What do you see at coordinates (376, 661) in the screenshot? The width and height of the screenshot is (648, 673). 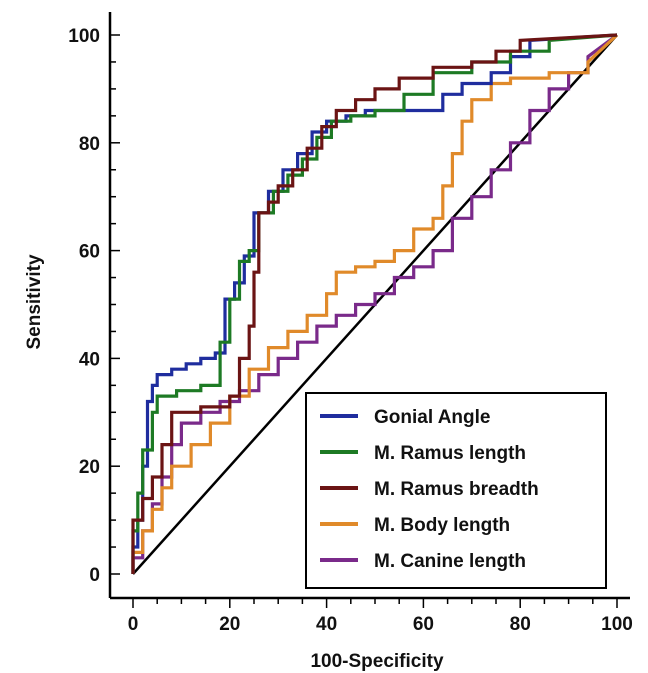 I see `x-axis-title: 100-Specificity` at bounding box center [376, 661].